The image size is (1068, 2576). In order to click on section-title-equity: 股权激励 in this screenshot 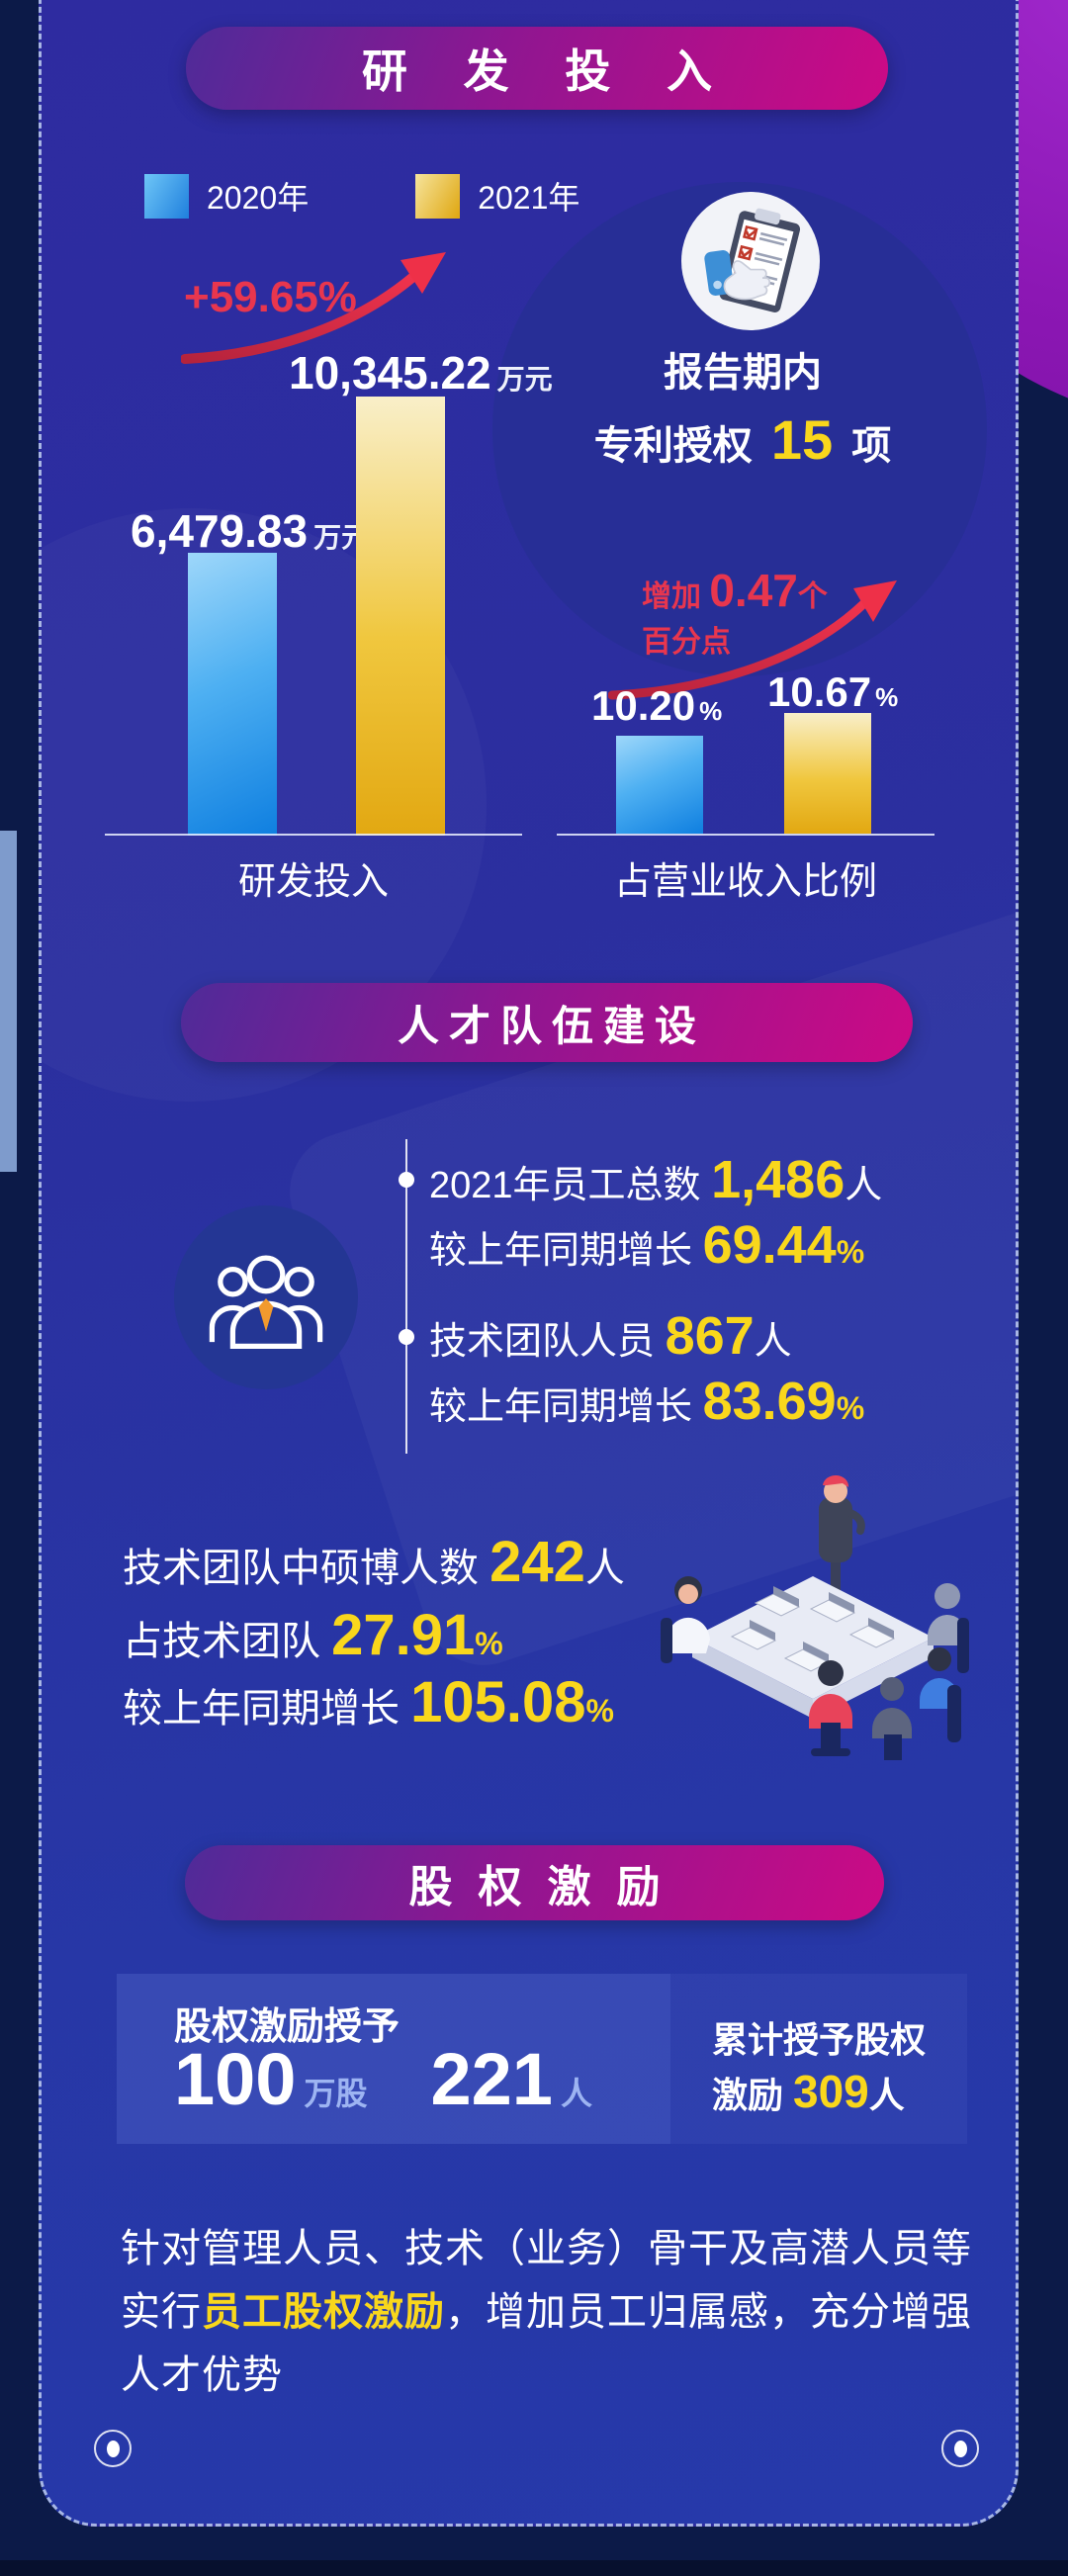, I will do `click(534, 1882)`.